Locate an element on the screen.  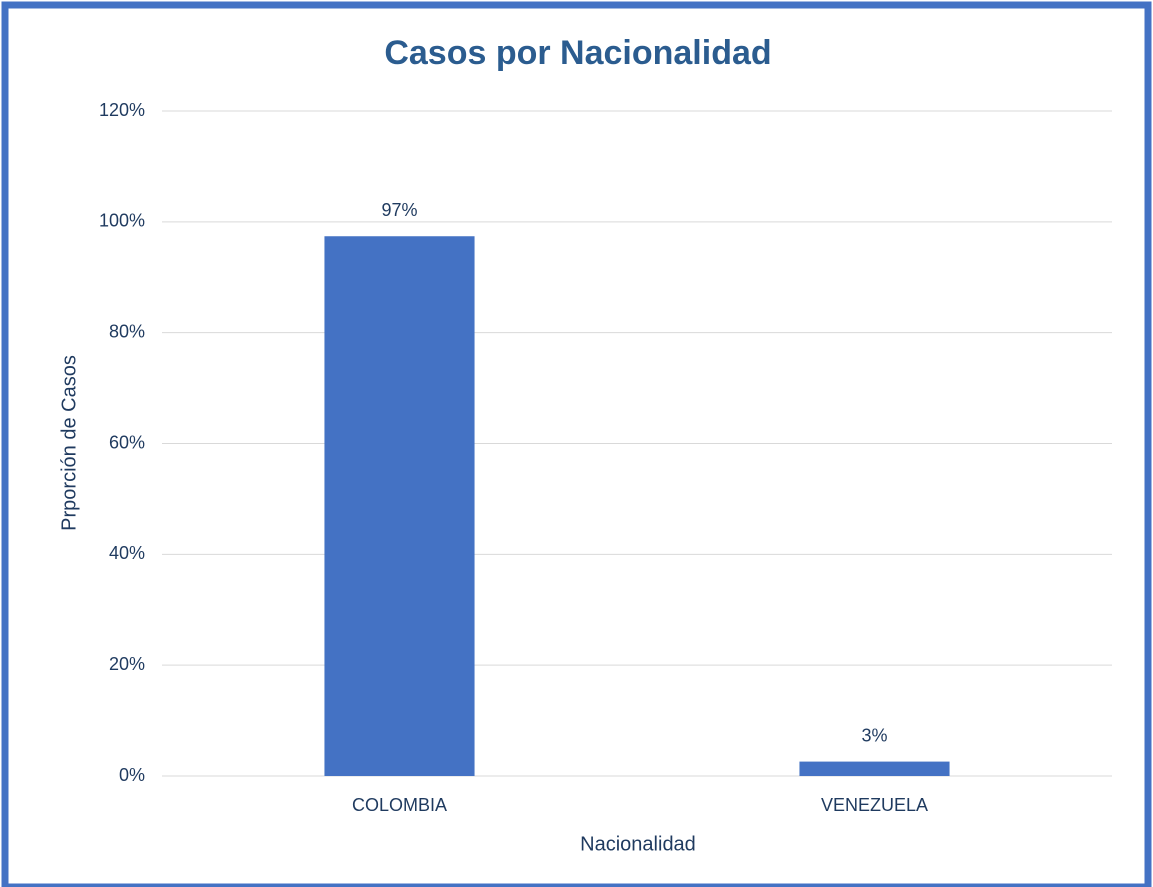
y-tick-label: 120% is located at coordinates (122, 110).